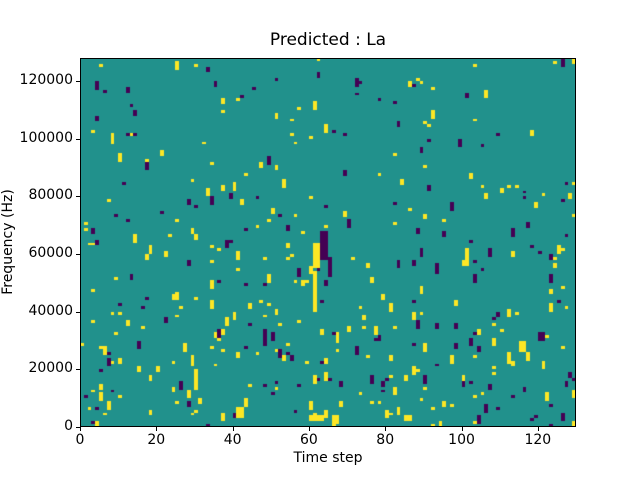 The height and width of the screenshot is (480, 640). Describe the element at coordinates (80, 440) in the screenshot. I see `x-tick-label: 0` at that location.